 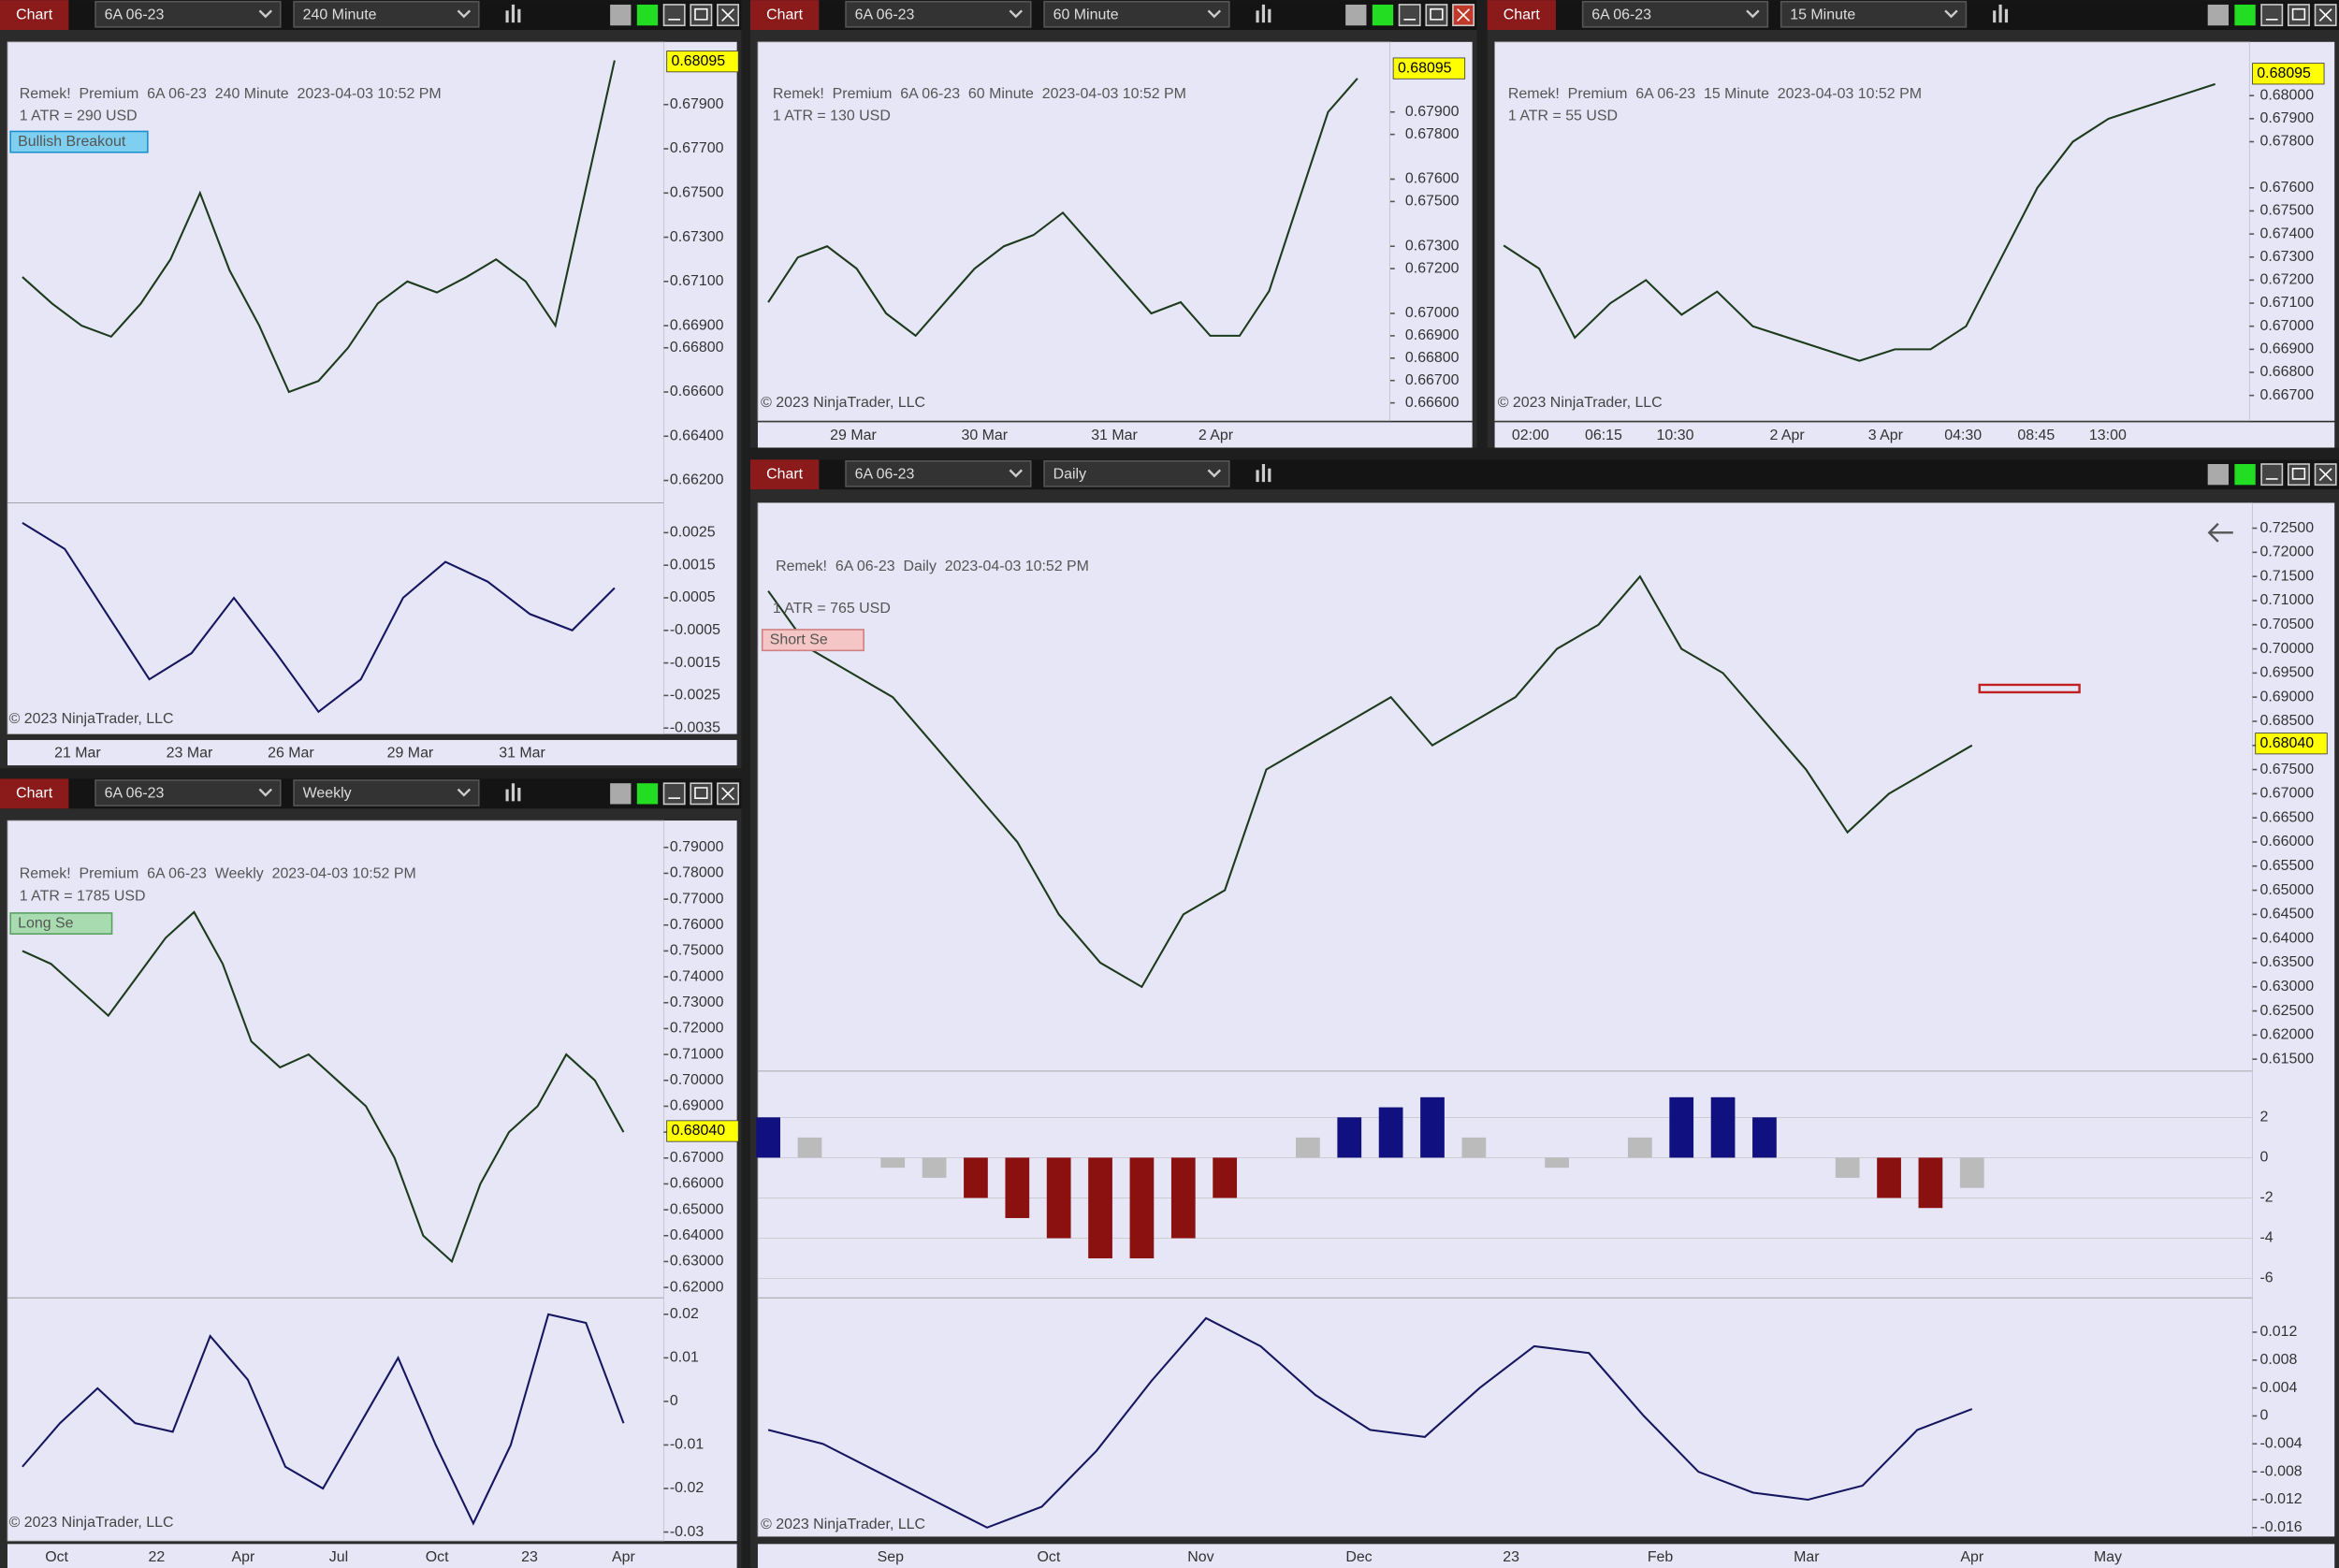 I want to click on price-tick-label: 0.63000, so click(x=2286, y=987).